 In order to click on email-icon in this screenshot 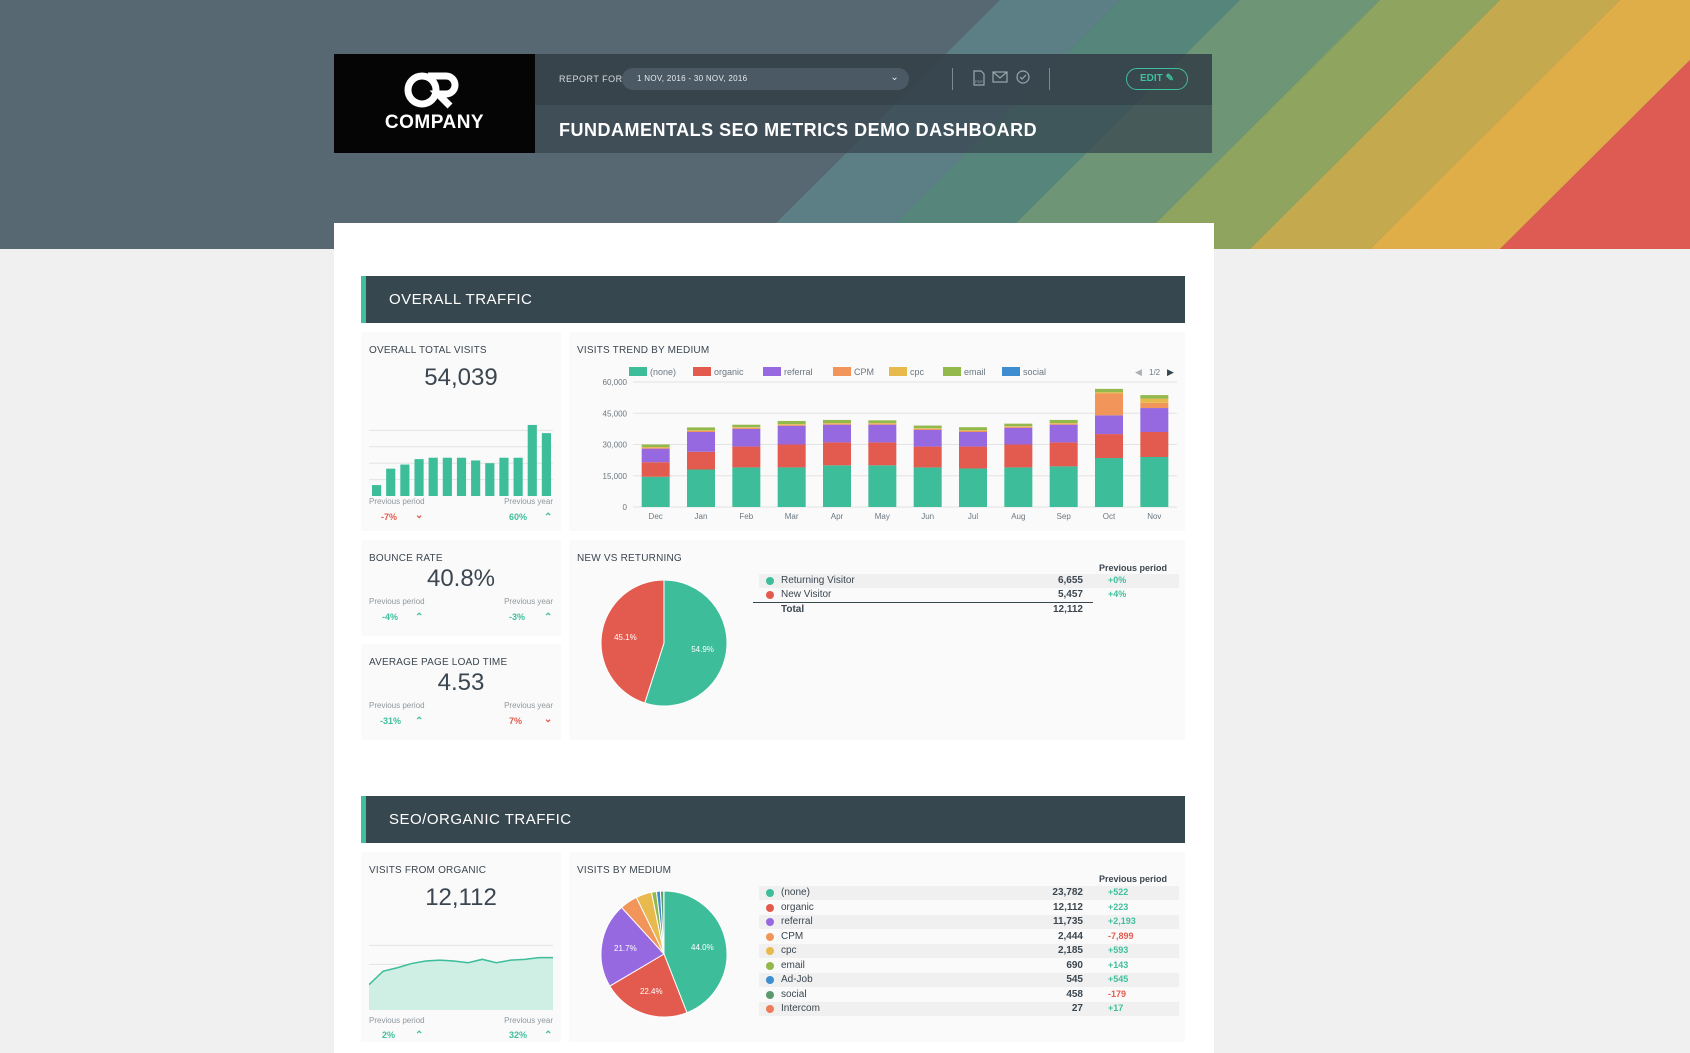, I will do `click(1000, 79)`.